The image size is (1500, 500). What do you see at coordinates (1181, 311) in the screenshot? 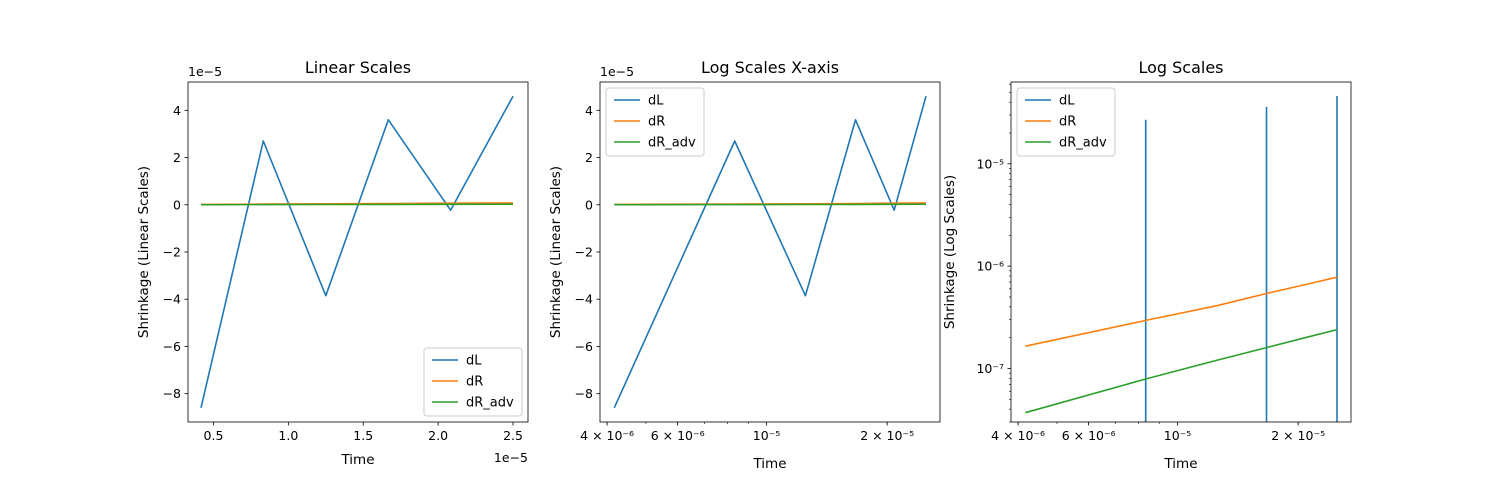
I see `series-line-dR` at bounding box center [1181, 311].